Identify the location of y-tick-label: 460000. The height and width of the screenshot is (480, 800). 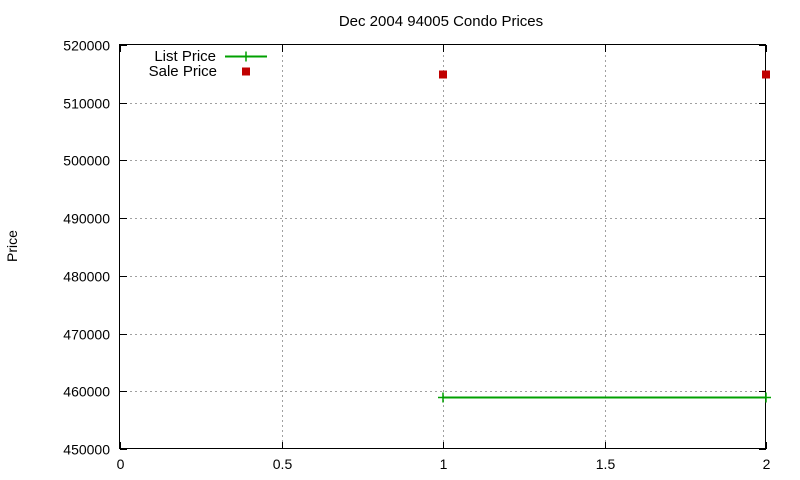
(86, 392).